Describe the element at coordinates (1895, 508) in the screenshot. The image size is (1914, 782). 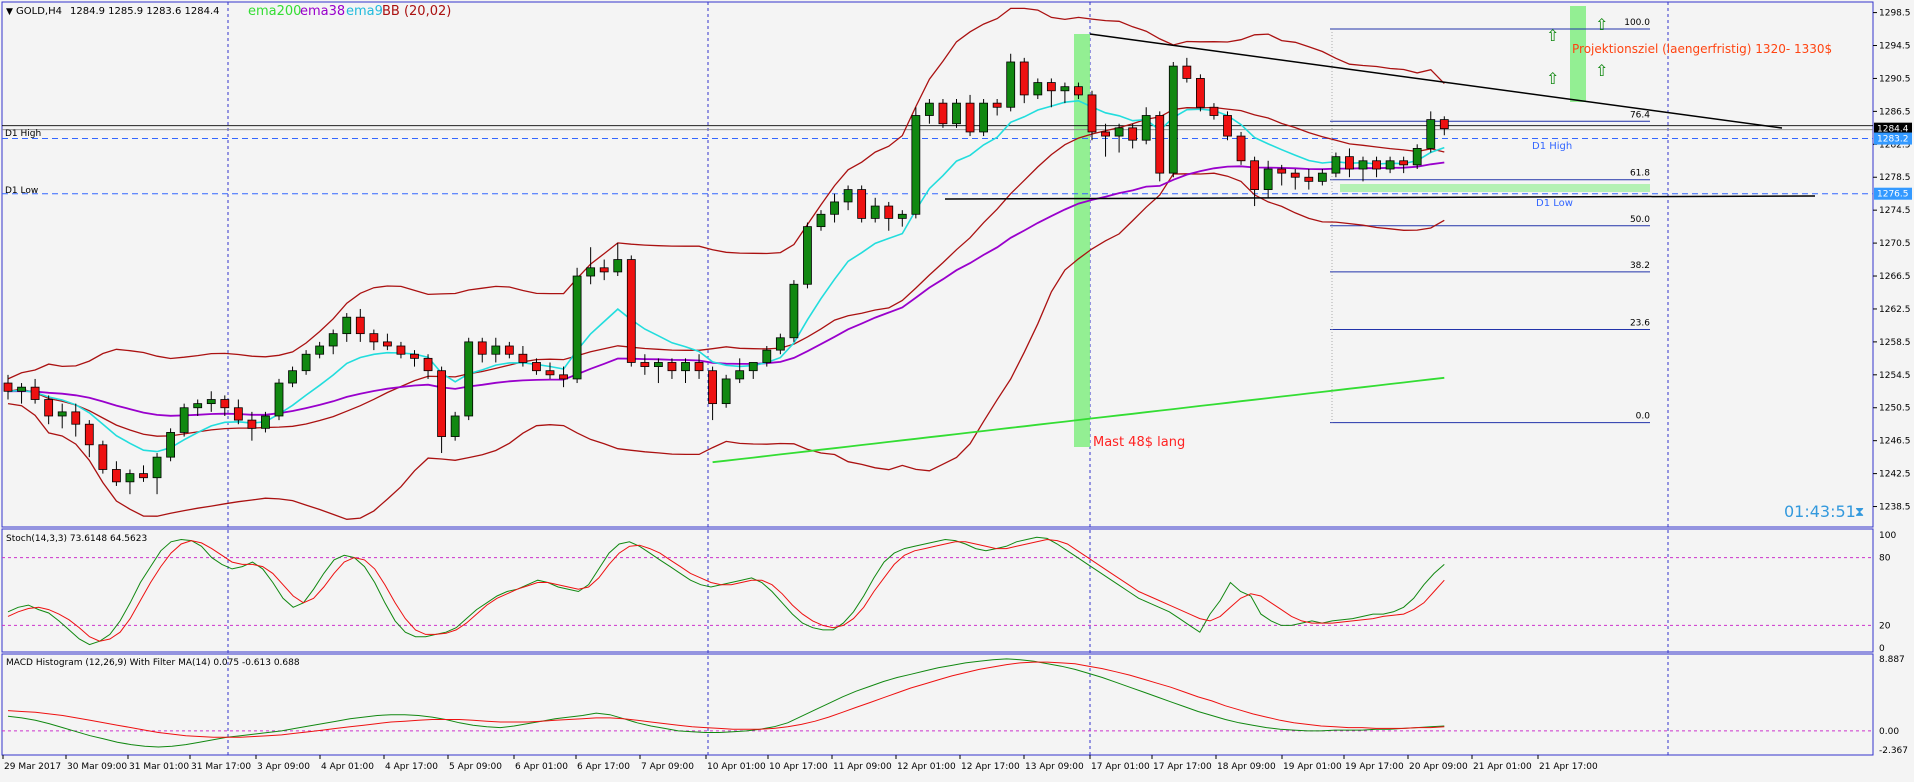
I see `price-tick-label: 1238.5` at that location.